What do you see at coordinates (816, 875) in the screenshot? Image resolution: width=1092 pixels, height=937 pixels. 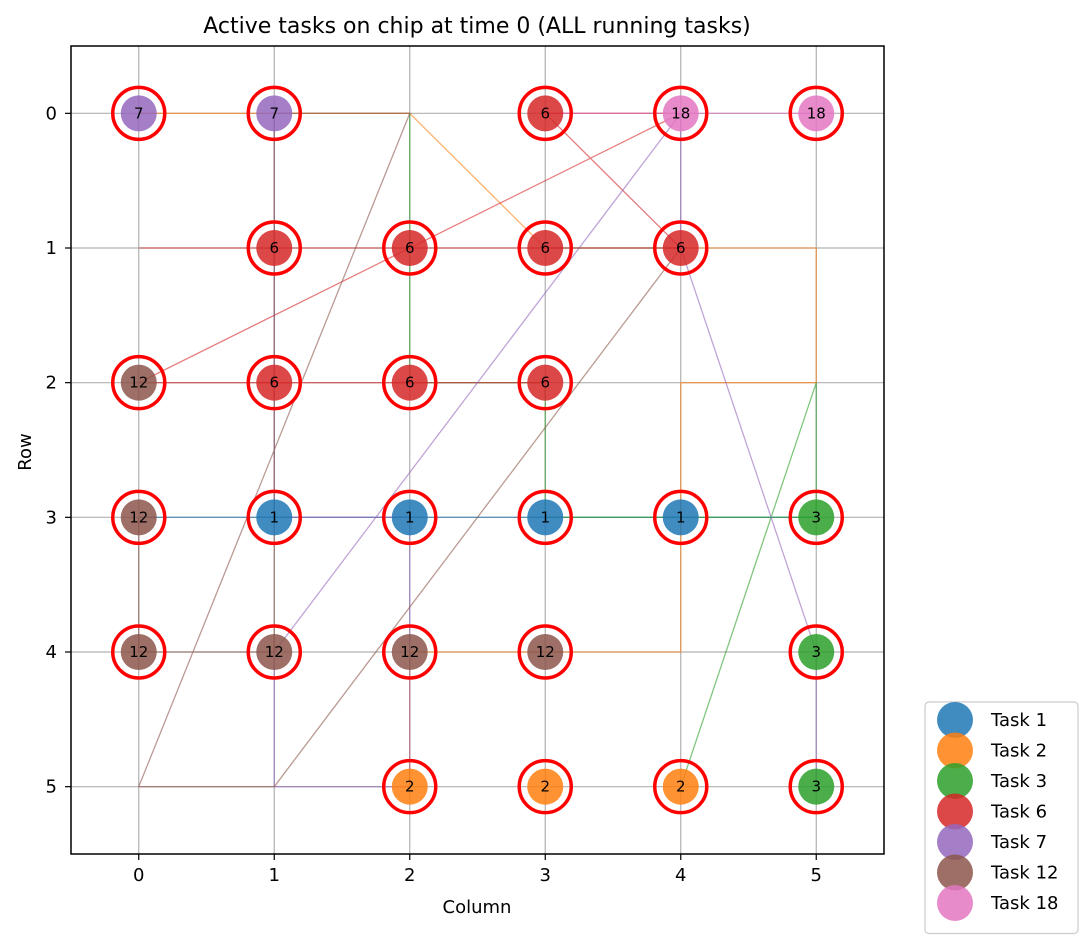 I see `x-tick-label: 5` at bounding box center [816, 875].